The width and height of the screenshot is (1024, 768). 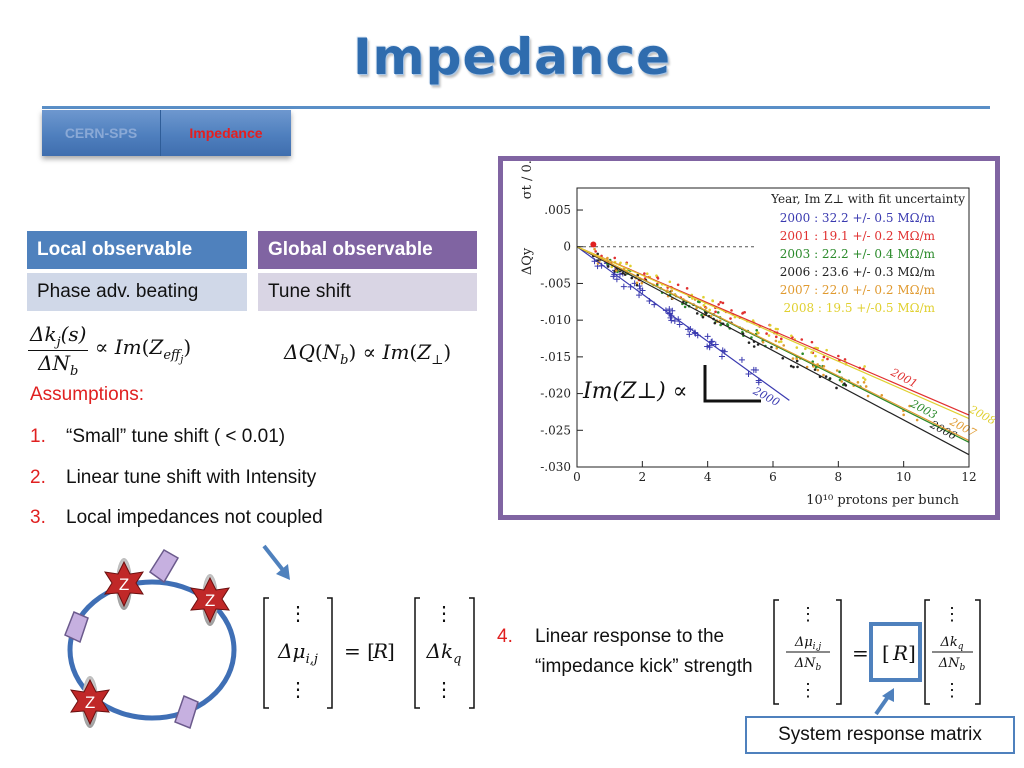 I want to click on assumption-item: 1. “Small” tune shift ( < 0.01), so click(x=157, y=437).